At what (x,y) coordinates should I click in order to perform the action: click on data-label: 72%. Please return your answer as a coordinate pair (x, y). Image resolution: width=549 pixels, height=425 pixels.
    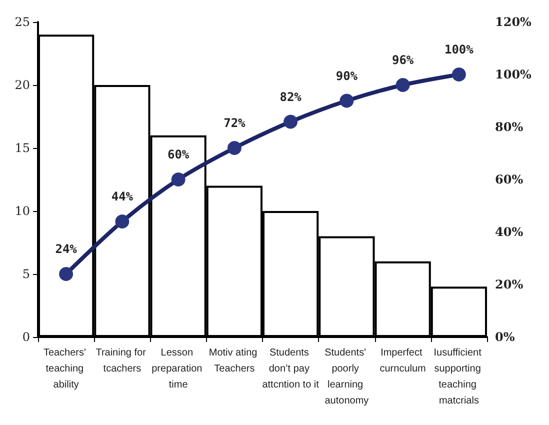
    Looking at the image, I should click on (235, 123).